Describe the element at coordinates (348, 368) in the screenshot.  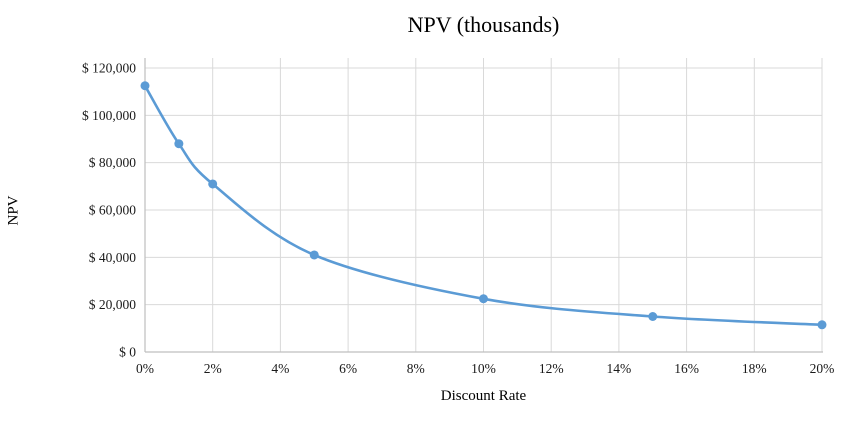
I see `x-tick-label: 6%` at that location.